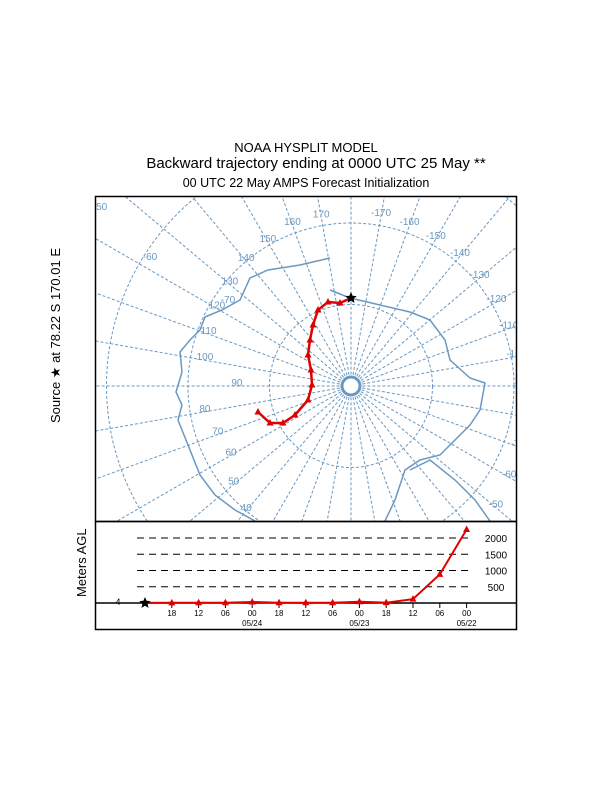  What do you see at coordinates (268, 239) in the screenshot?
I see `meridian-label: 150` at bounding box center [268, 239].